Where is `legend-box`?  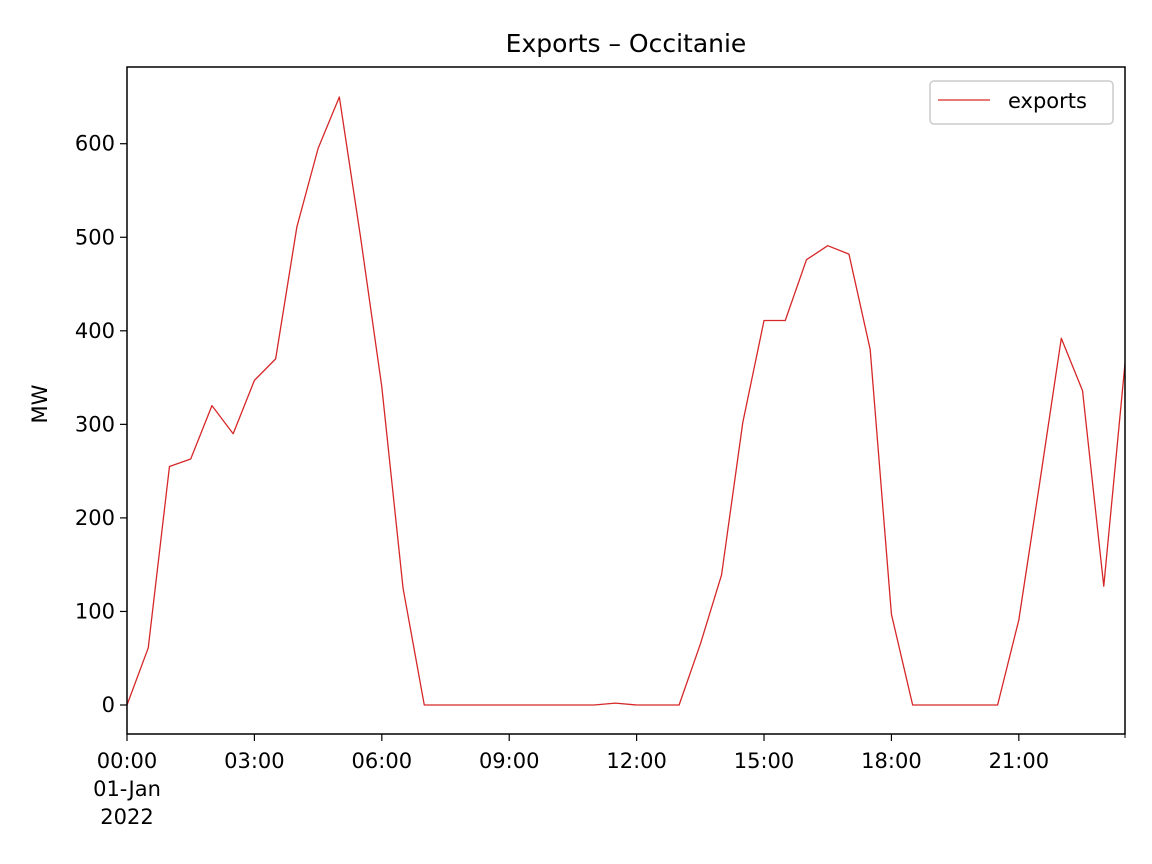 legend-box is located at coordinates (1021, 102).